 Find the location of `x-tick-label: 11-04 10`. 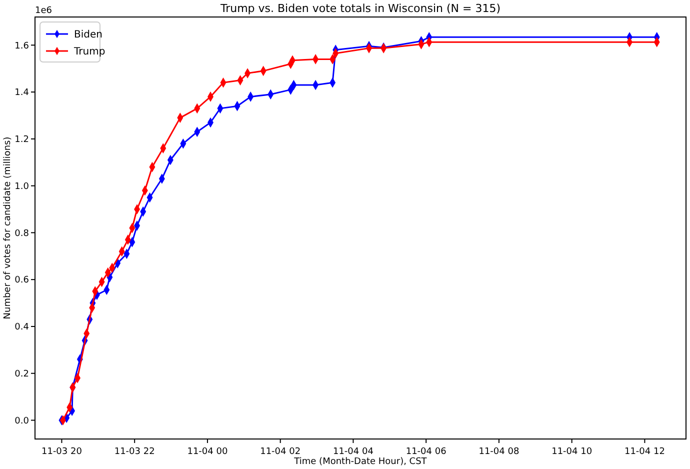

x-tick-label: 11-04 10 is located at coordinates (572, 452).